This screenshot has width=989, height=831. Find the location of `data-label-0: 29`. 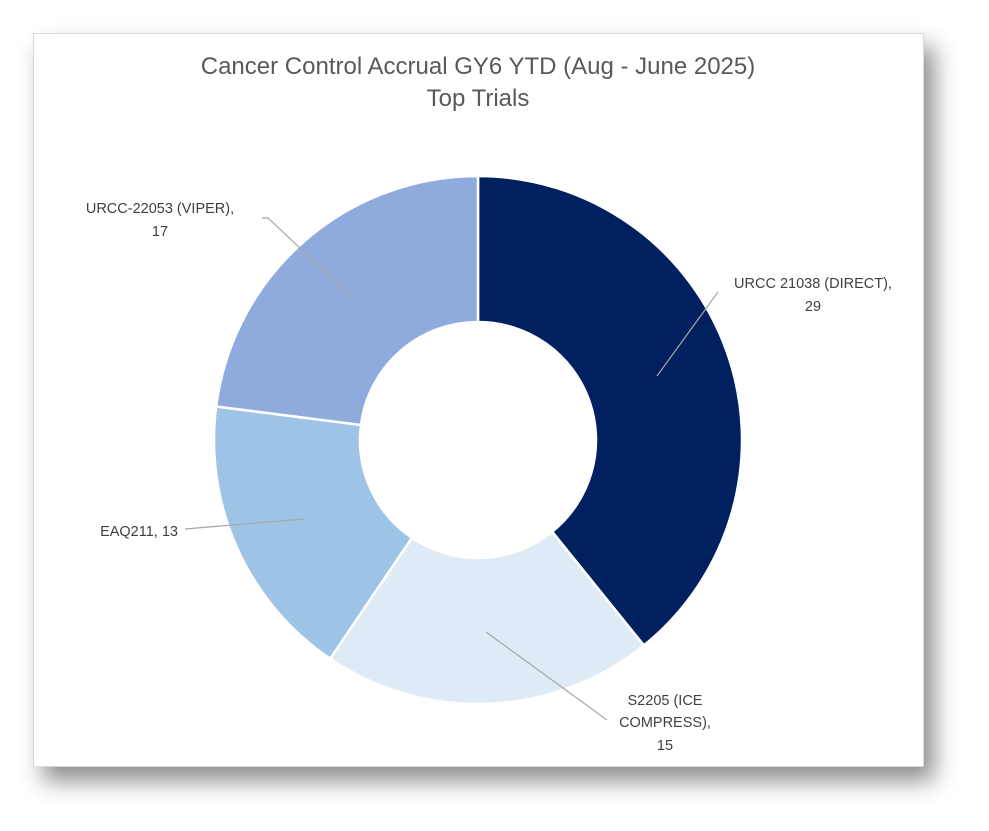

data-label-0: 29 is located at coordinates (813, 307).